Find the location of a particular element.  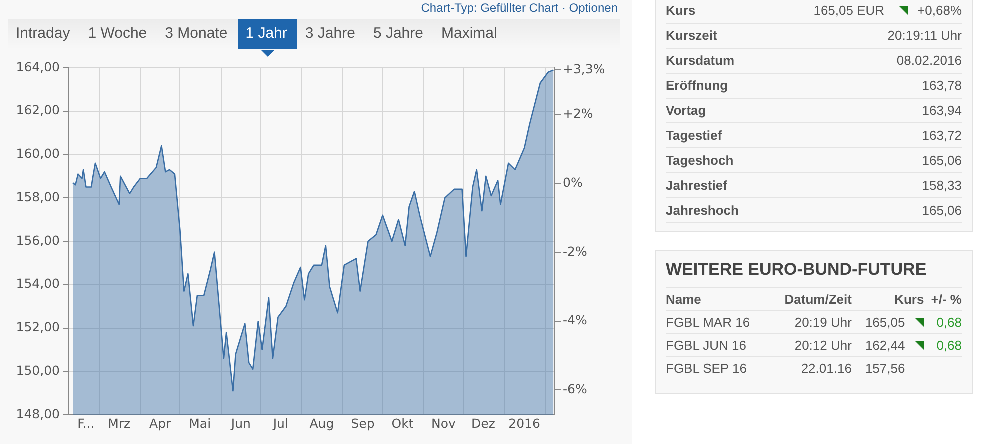

text: 20:19:11 Uhr is located at coordinates (925, 36).